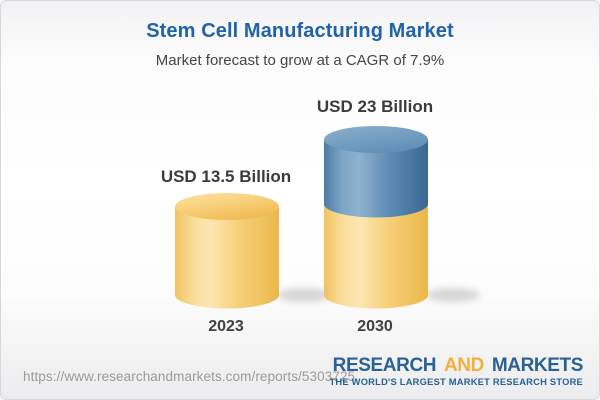 The image size is (600, 400). Describe the element at coordinates (226, 326) in the screenshot. I see `bar-2023-category-label: 2023` at that location.